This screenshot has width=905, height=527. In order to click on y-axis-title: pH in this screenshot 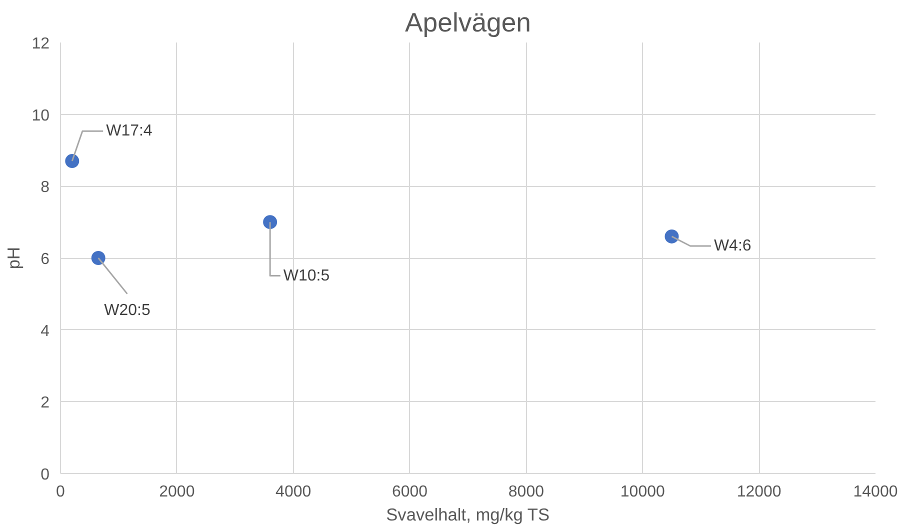, I will do `click(14, 258)`.